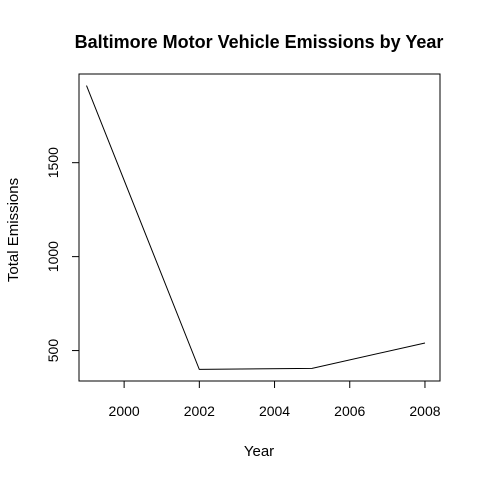  I want to click on y-axis-label: Total Emissions, so click(13, 230).